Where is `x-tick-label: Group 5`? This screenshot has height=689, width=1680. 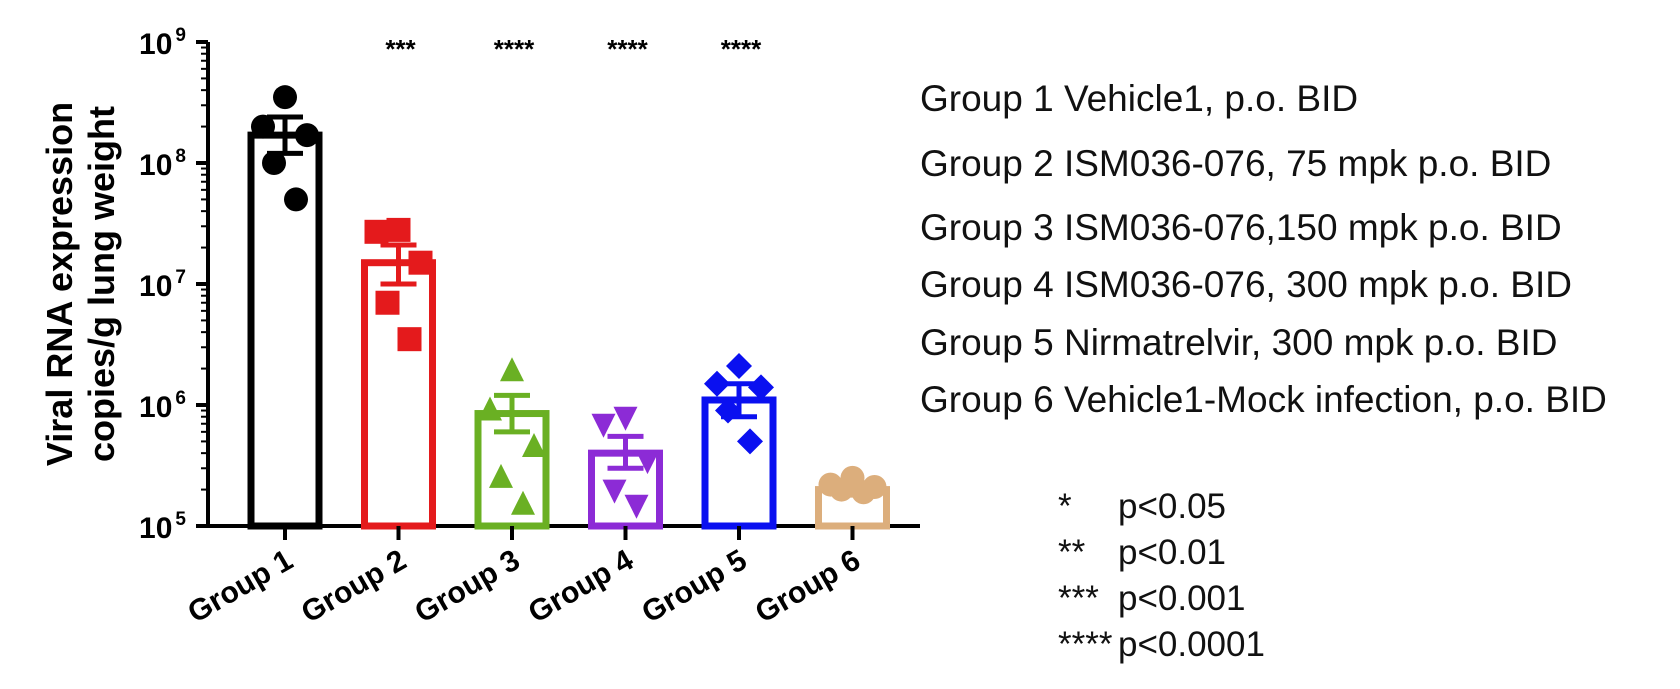
x-tick-label: Group 5 is located at coordinates (694, 586).